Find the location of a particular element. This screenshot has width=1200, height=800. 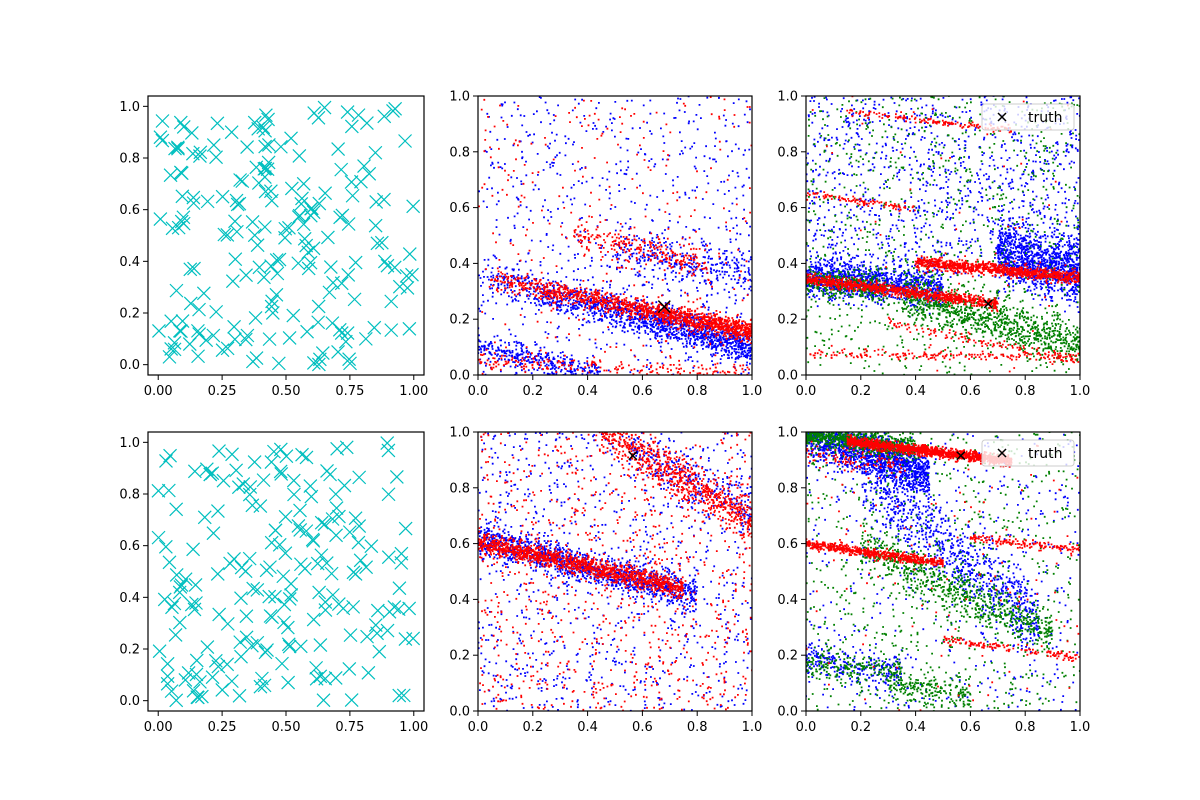

legend-box is located at coordinates (1028, 117).